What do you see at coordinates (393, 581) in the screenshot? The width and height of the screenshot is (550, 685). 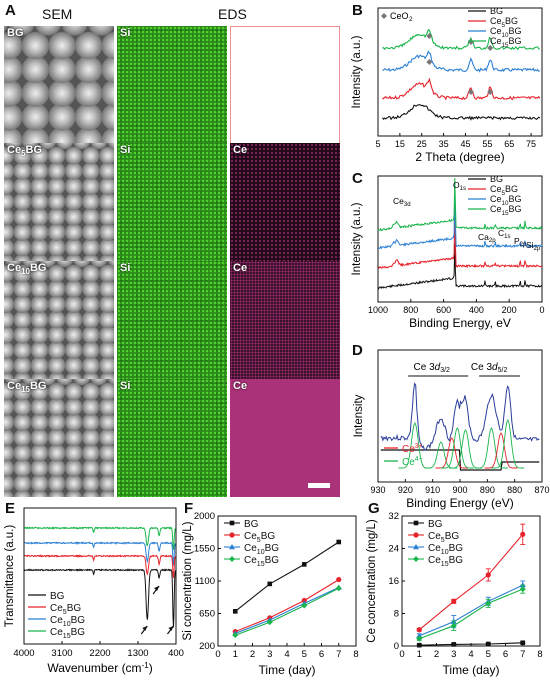 I see `y-tick-label: 16` at bounding box center [393, 581].